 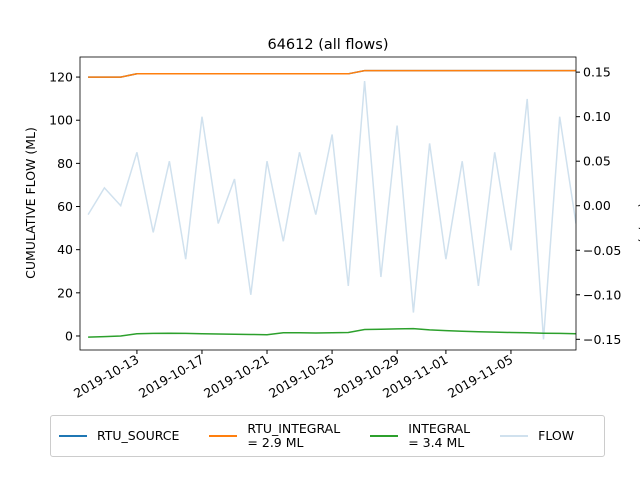 What do you see at coordinates (294, 435) in the screenshot?
I see `legend-label: RTU_INTEGRAL = 2.9 ML` at bounding box center [294, 435].